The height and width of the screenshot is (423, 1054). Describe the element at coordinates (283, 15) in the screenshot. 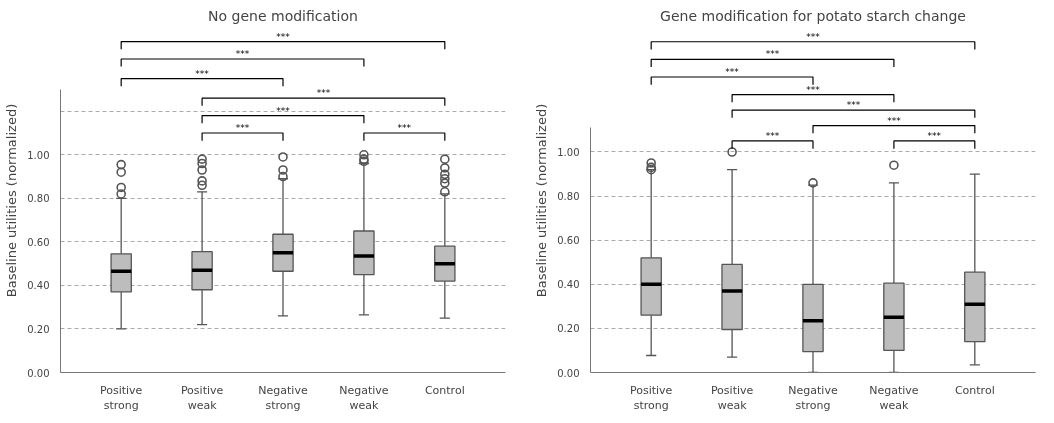

I see `chart-title: No gene modification` at that location.